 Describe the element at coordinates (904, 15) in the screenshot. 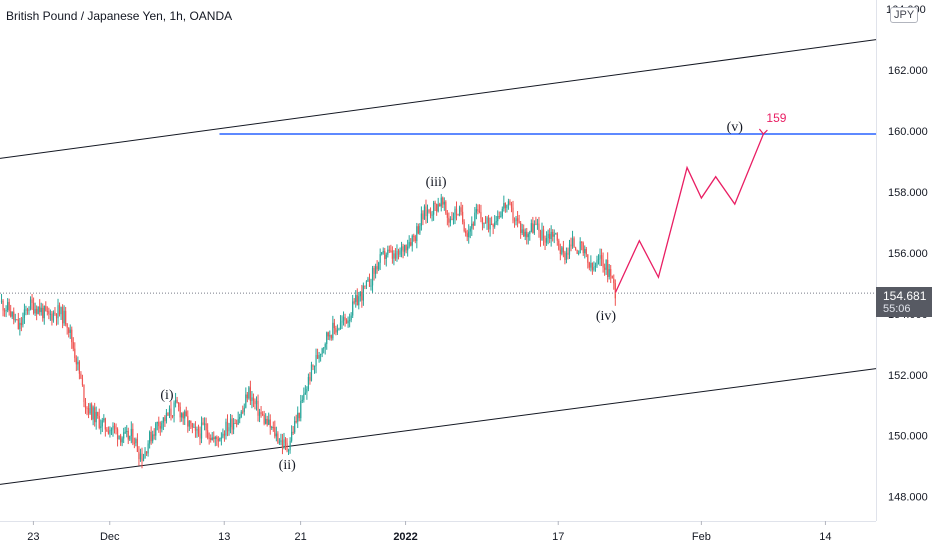

I see `currency-badge: JPY` at that location.